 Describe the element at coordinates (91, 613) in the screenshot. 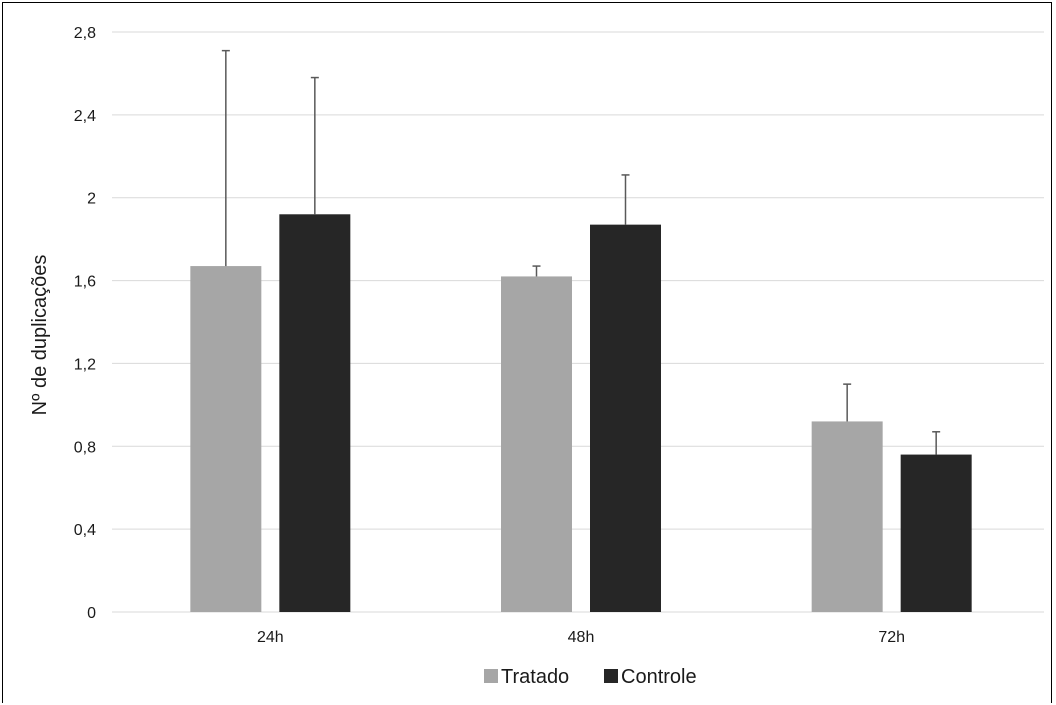

I see `y-tick-label: 0` at that location.